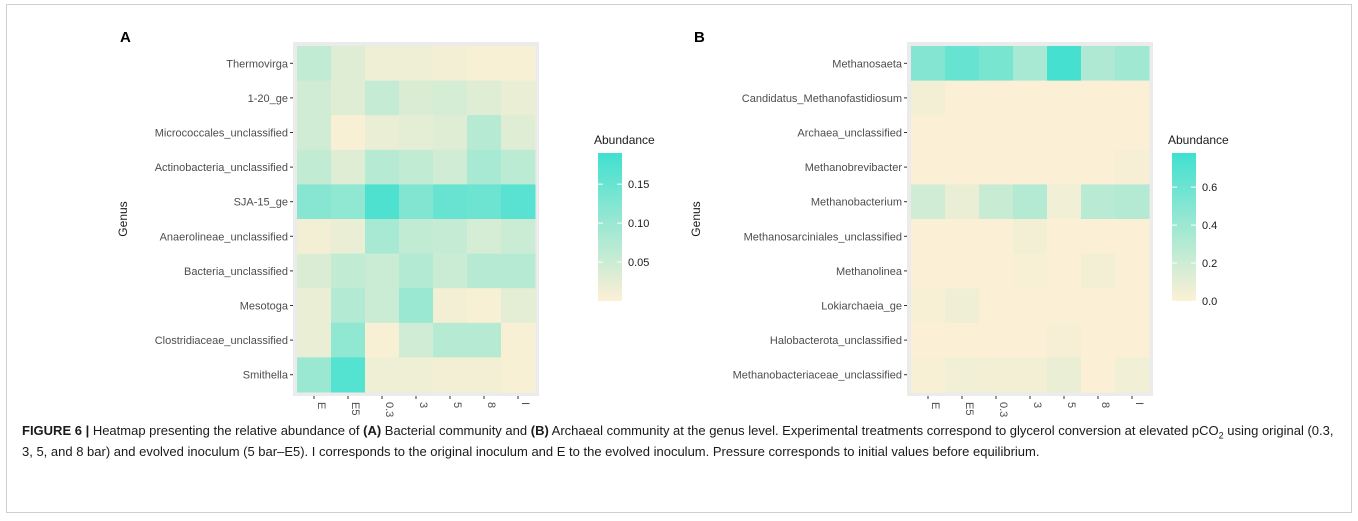 This screenshot has width=1358, height=521. What do you see at coordinates (355, 408) in the screenshot?
I see `x-tick-label: E5` at bounding box center [355, 408].